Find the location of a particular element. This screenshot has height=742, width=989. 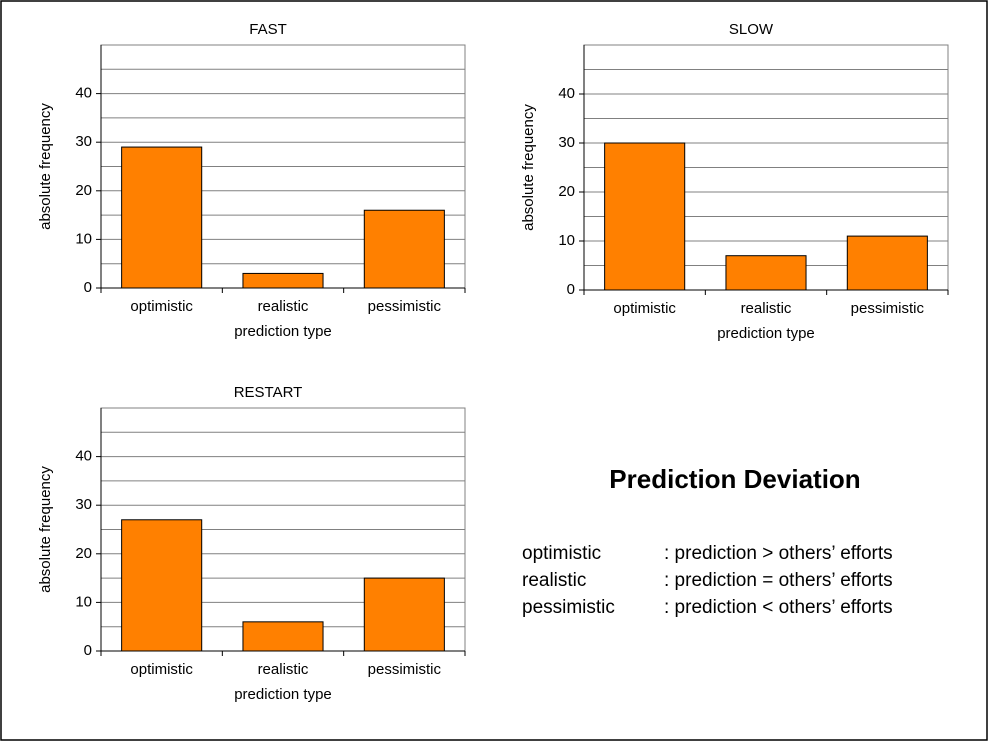

legend-title: Prediction Deviation is located at coordinates (734, 479).